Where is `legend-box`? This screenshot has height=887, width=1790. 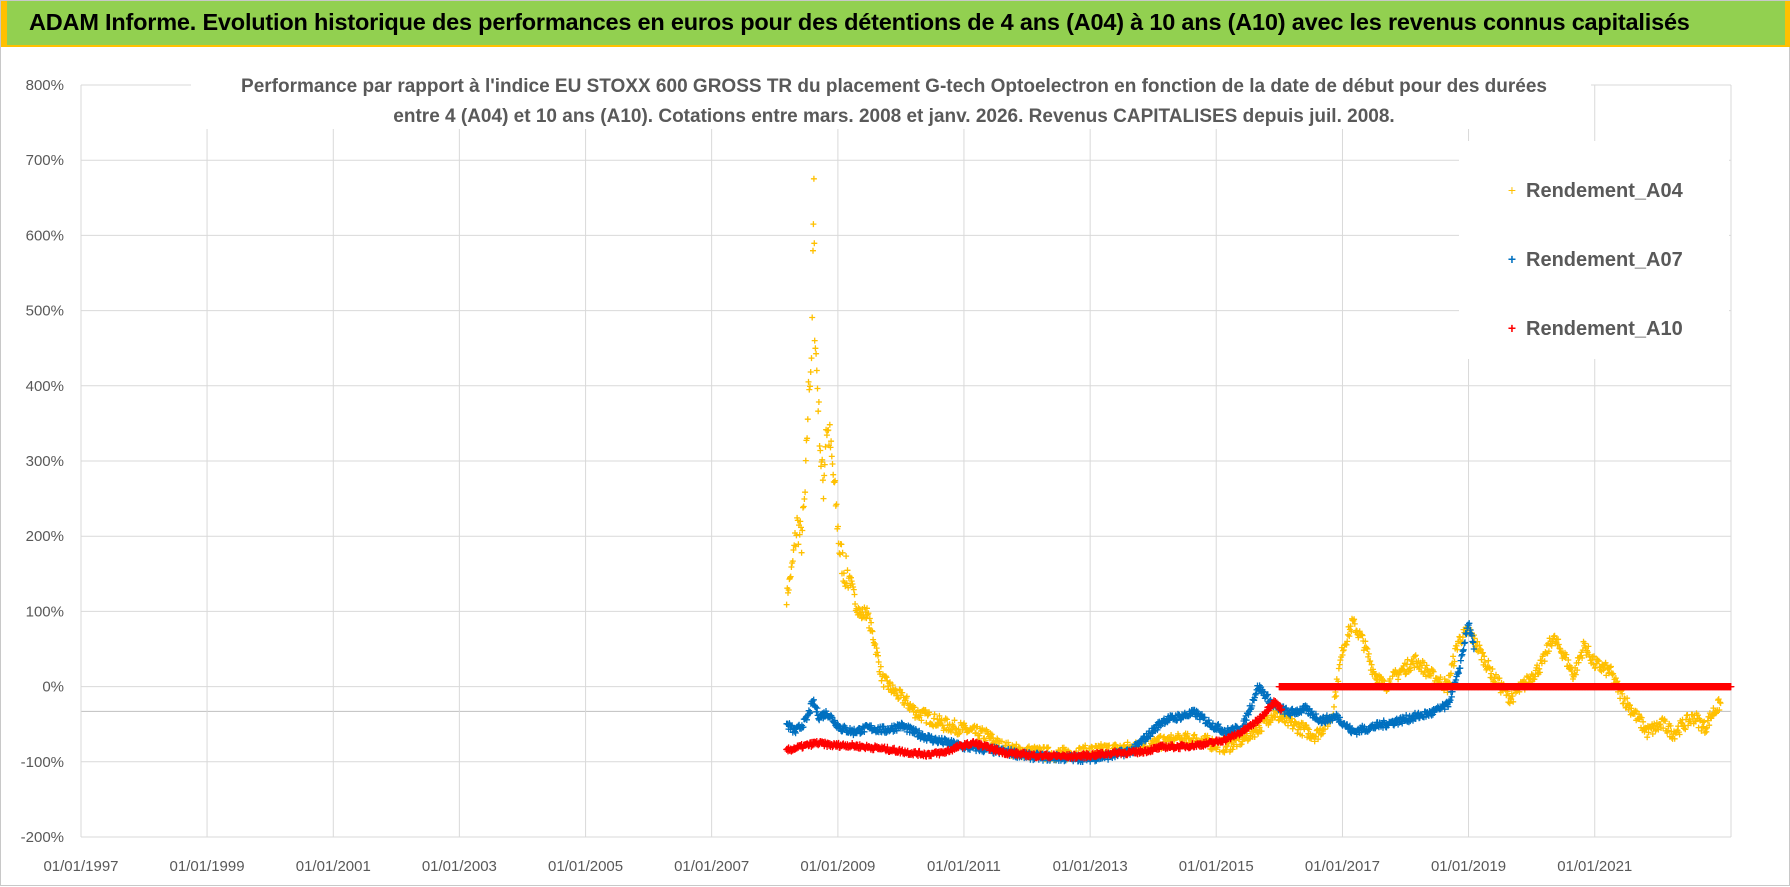
legend-box is located at coordinates (1594, 250).